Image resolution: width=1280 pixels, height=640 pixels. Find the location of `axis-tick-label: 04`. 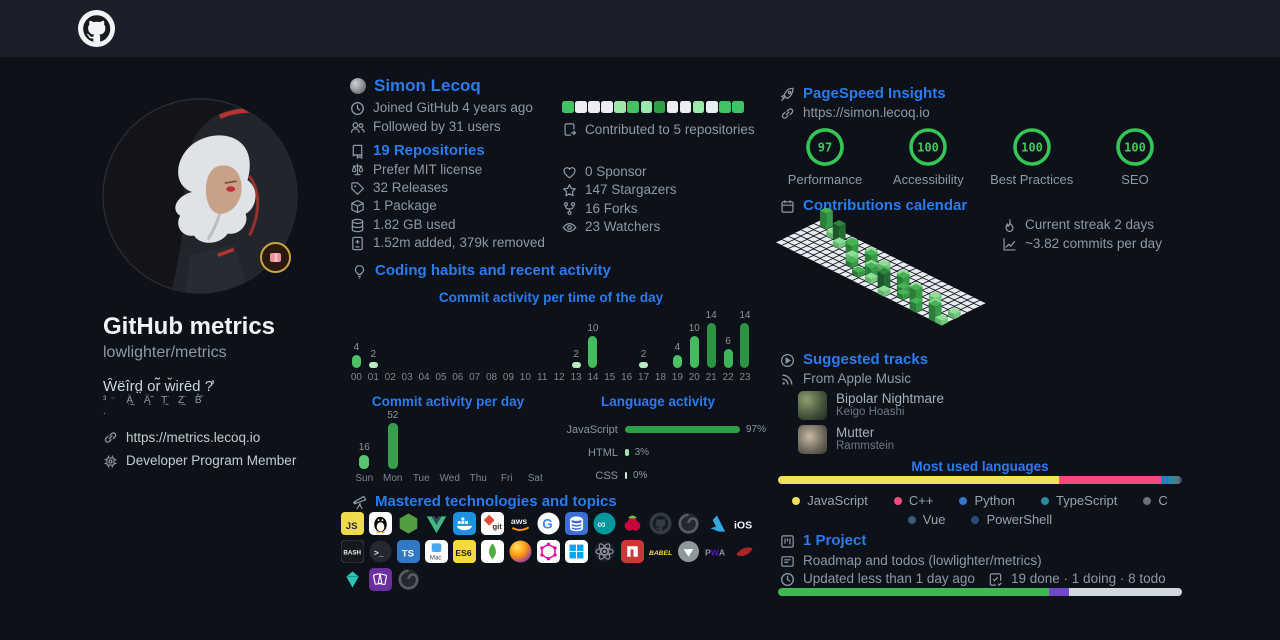

axis-tick-label: 04 is located at coordinates (424, 377).